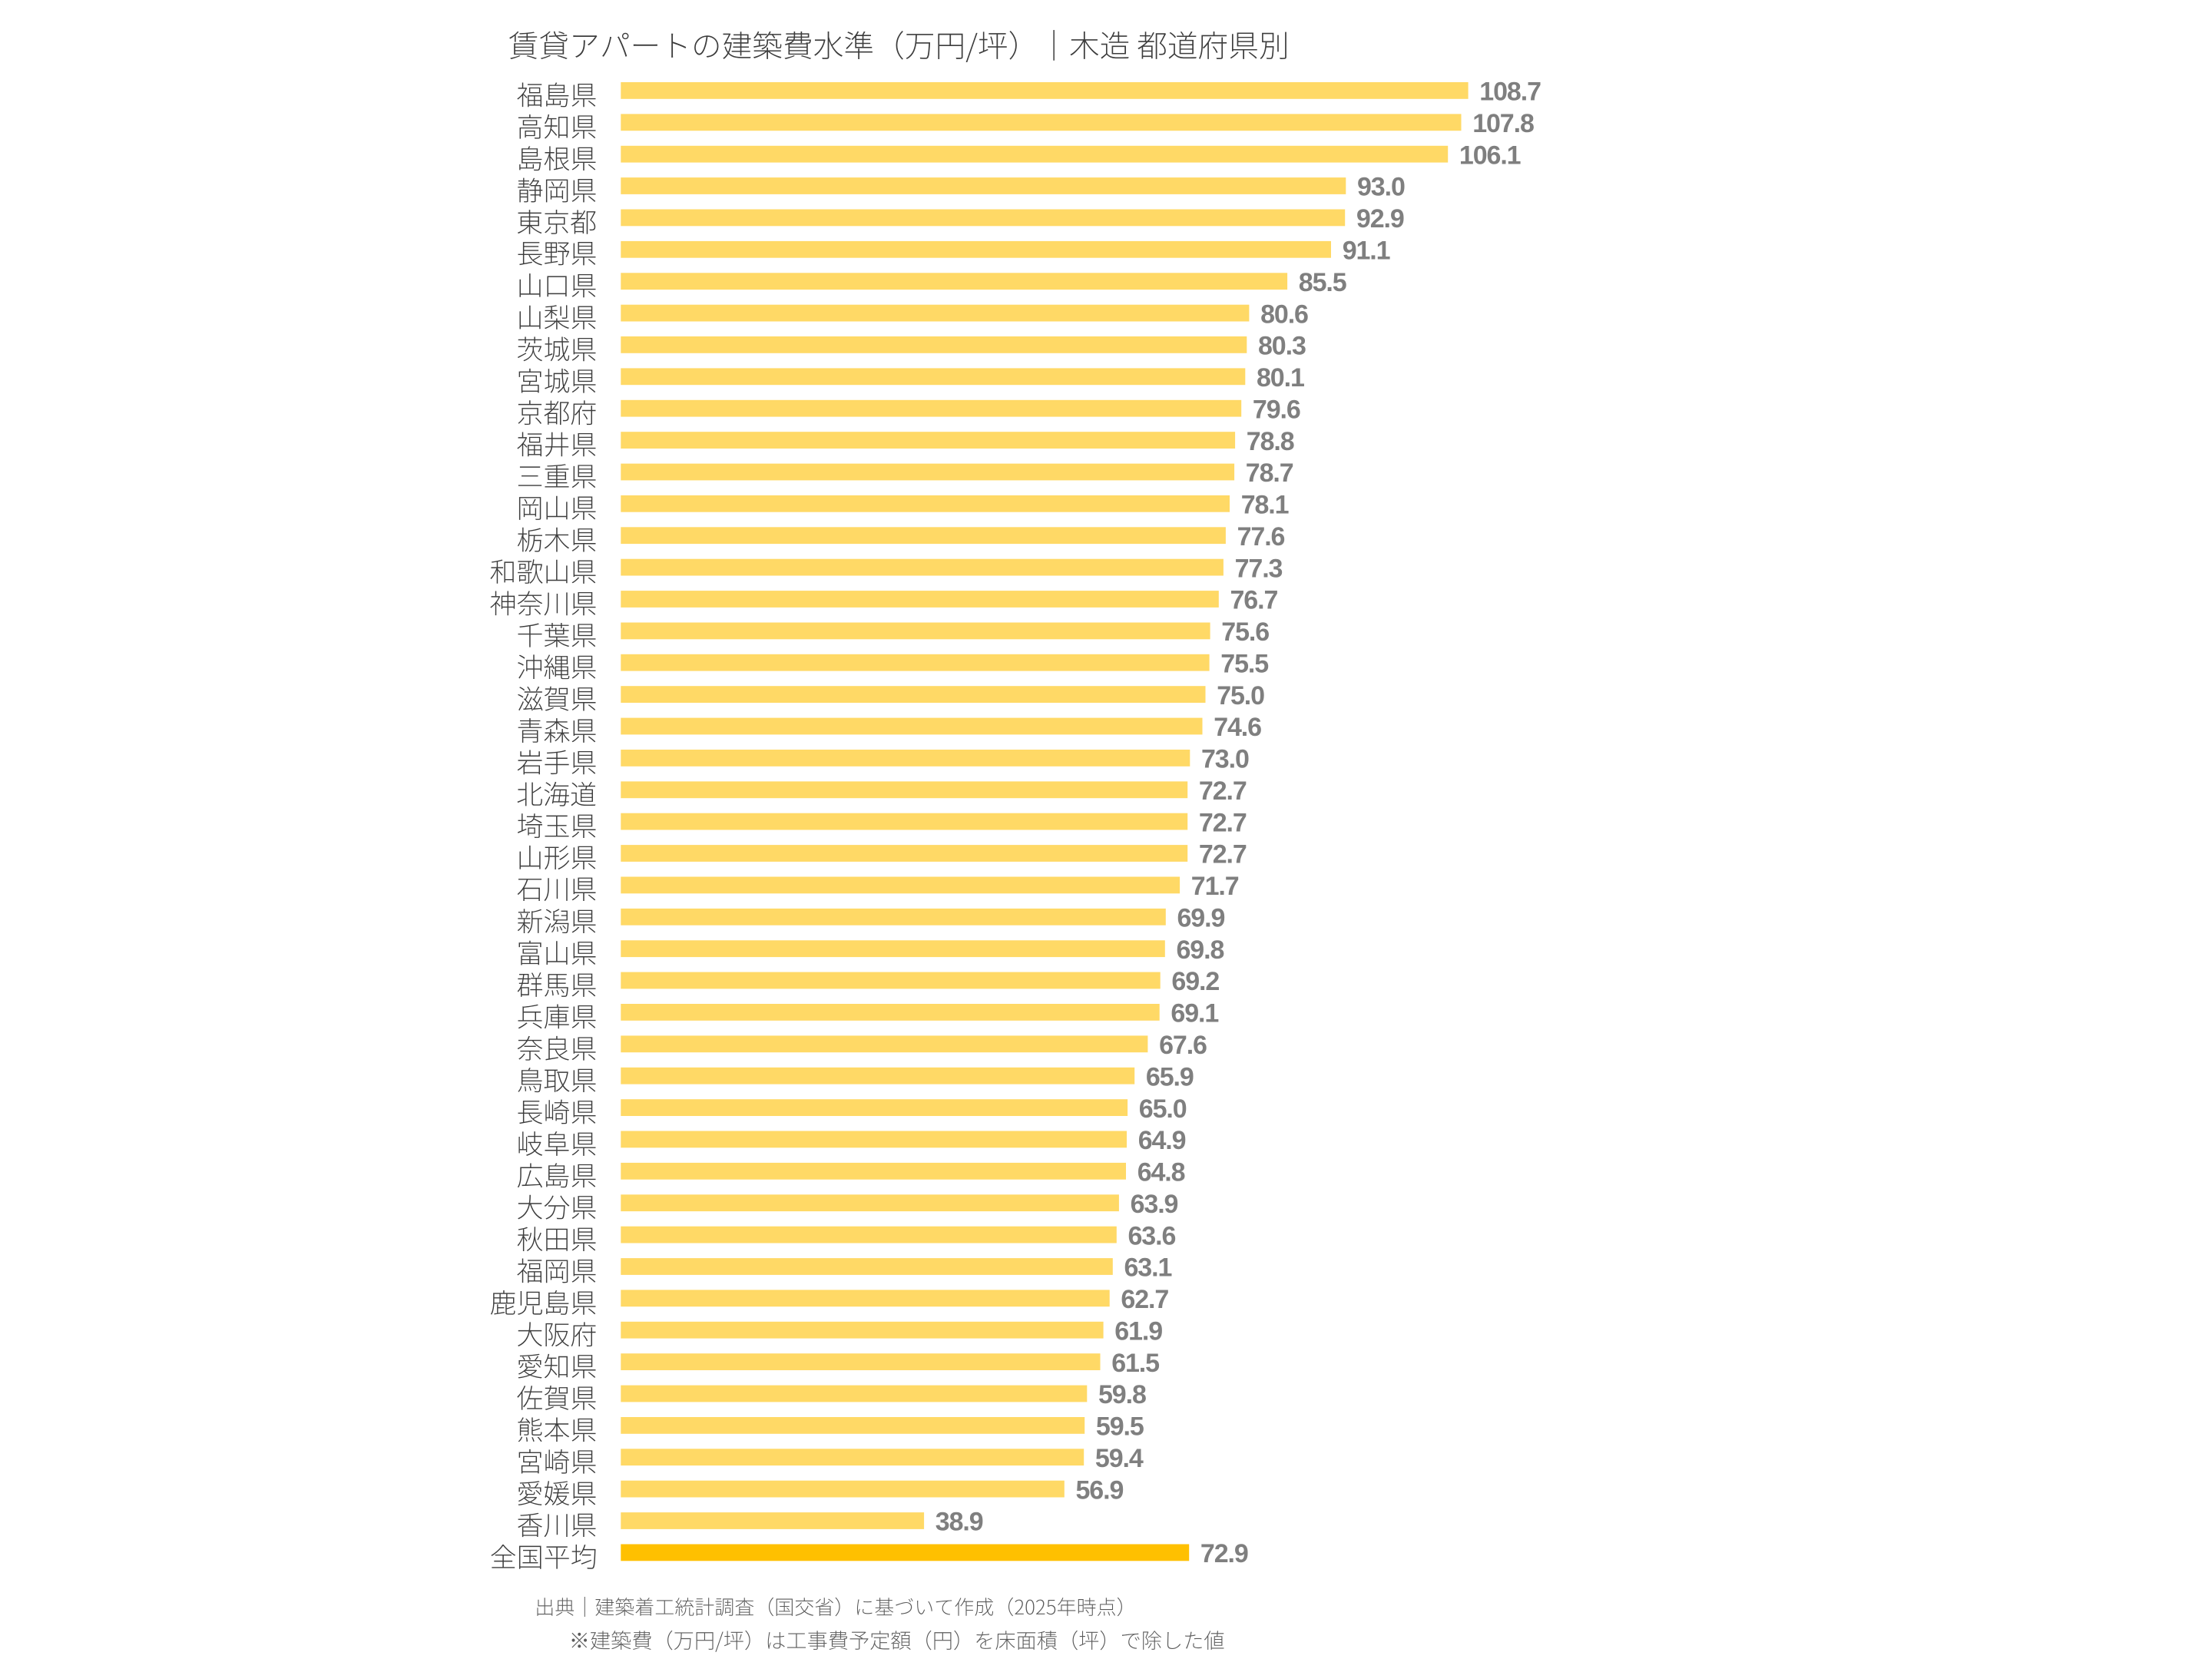 The width and height of the screenshot is (2212, 1659). What do you see at coordinates (1259, 568) in the screenshot?
I see `svg-text: 77.3` at bounding box center [1259, 568].